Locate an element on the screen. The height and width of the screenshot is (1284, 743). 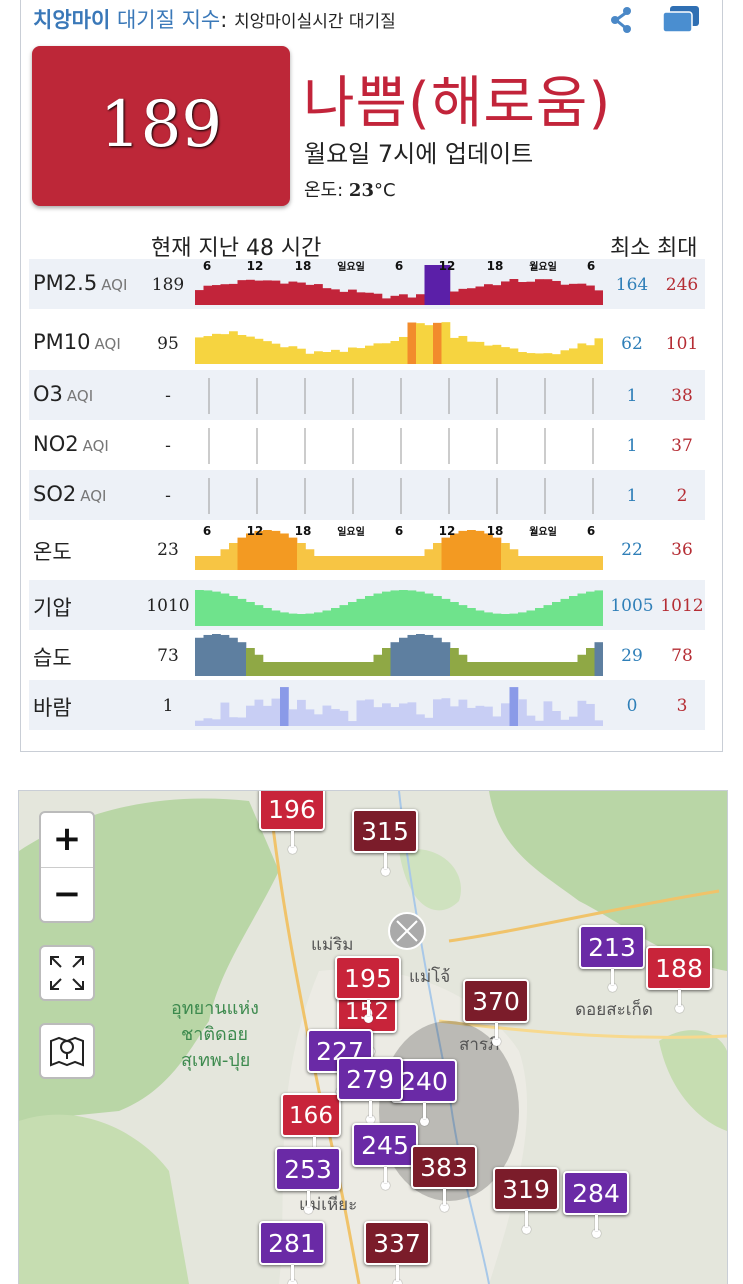
max-header: 최대 is located at coordinates (677, 248).